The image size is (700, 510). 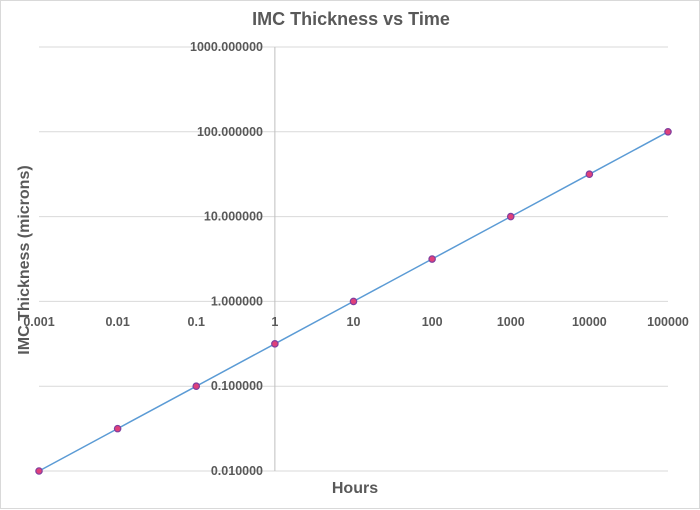 I want to click on x-tick-labels: 0.001 0.01 0.1 1 10 100 1000 10000 100000, so click(x=356, y=322).